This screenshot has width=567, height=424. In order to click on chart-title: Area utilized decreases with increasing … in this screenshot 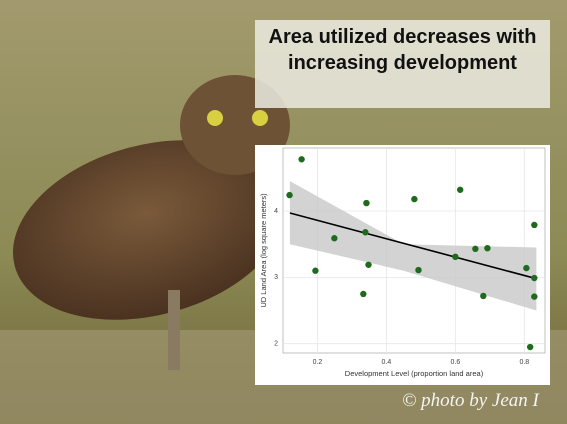, I will do `click(402, 64)`.